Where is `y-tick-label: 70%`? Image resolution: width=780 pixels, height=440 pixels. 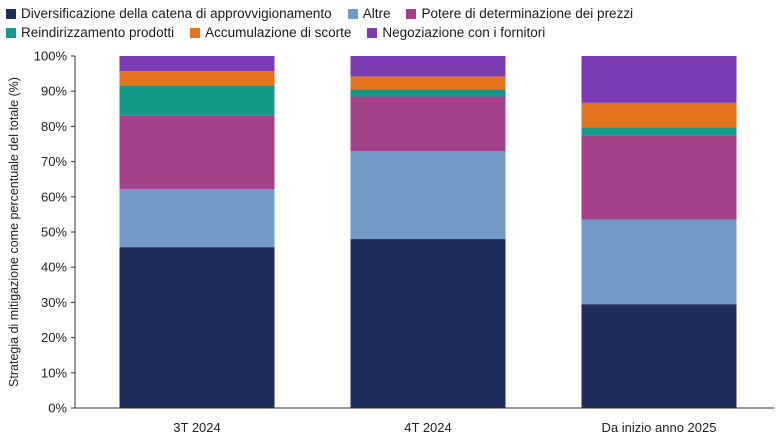
y-tick-label: 70% is located at coordinates (54, 161).